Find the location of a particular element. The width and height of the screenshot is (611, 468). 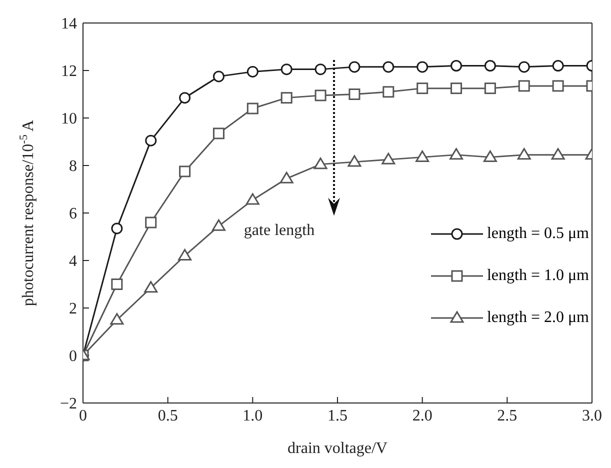

x-tick-label: 0.5 is located at coordinates (168, 415).